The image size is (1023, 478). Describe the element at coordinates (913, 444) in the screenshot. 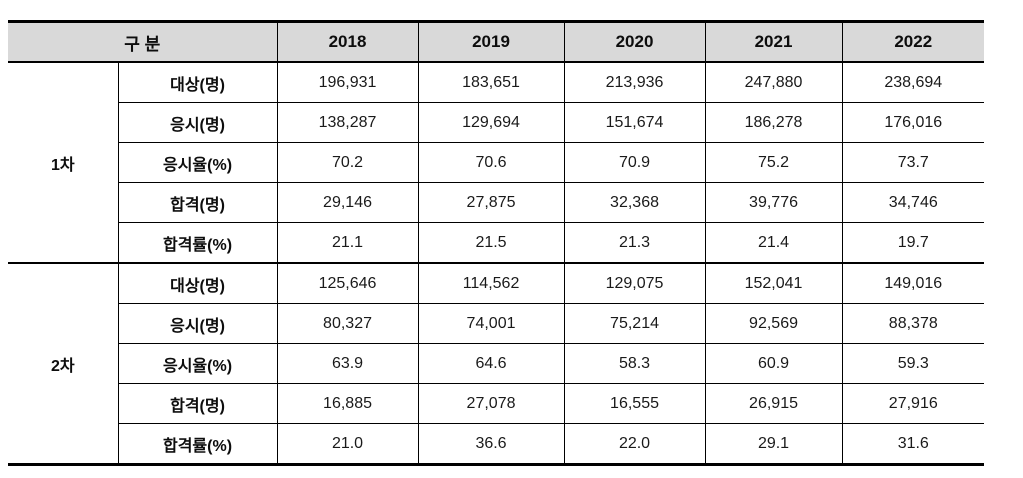

I see `cell-value: 31.6` at that location.